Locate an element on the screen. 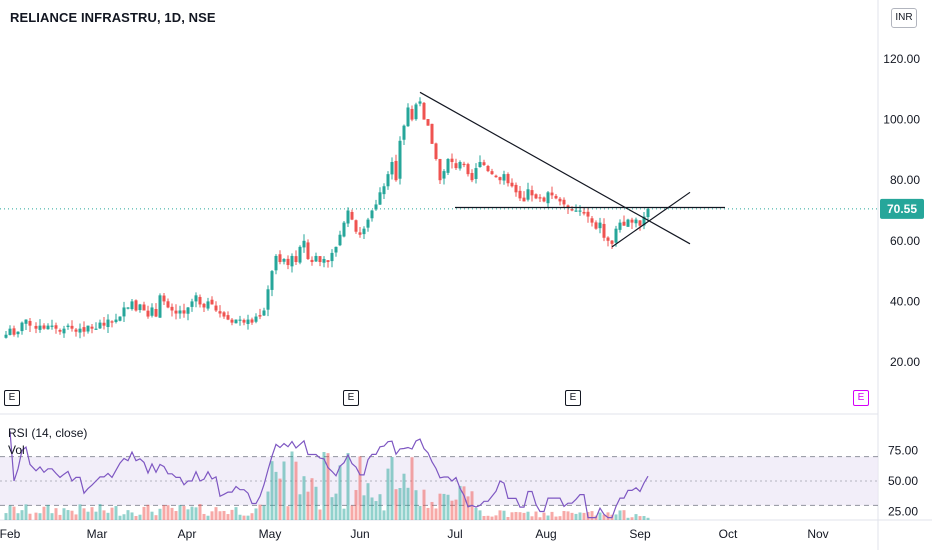  last-price-badge is located at coordinates (902, 208).